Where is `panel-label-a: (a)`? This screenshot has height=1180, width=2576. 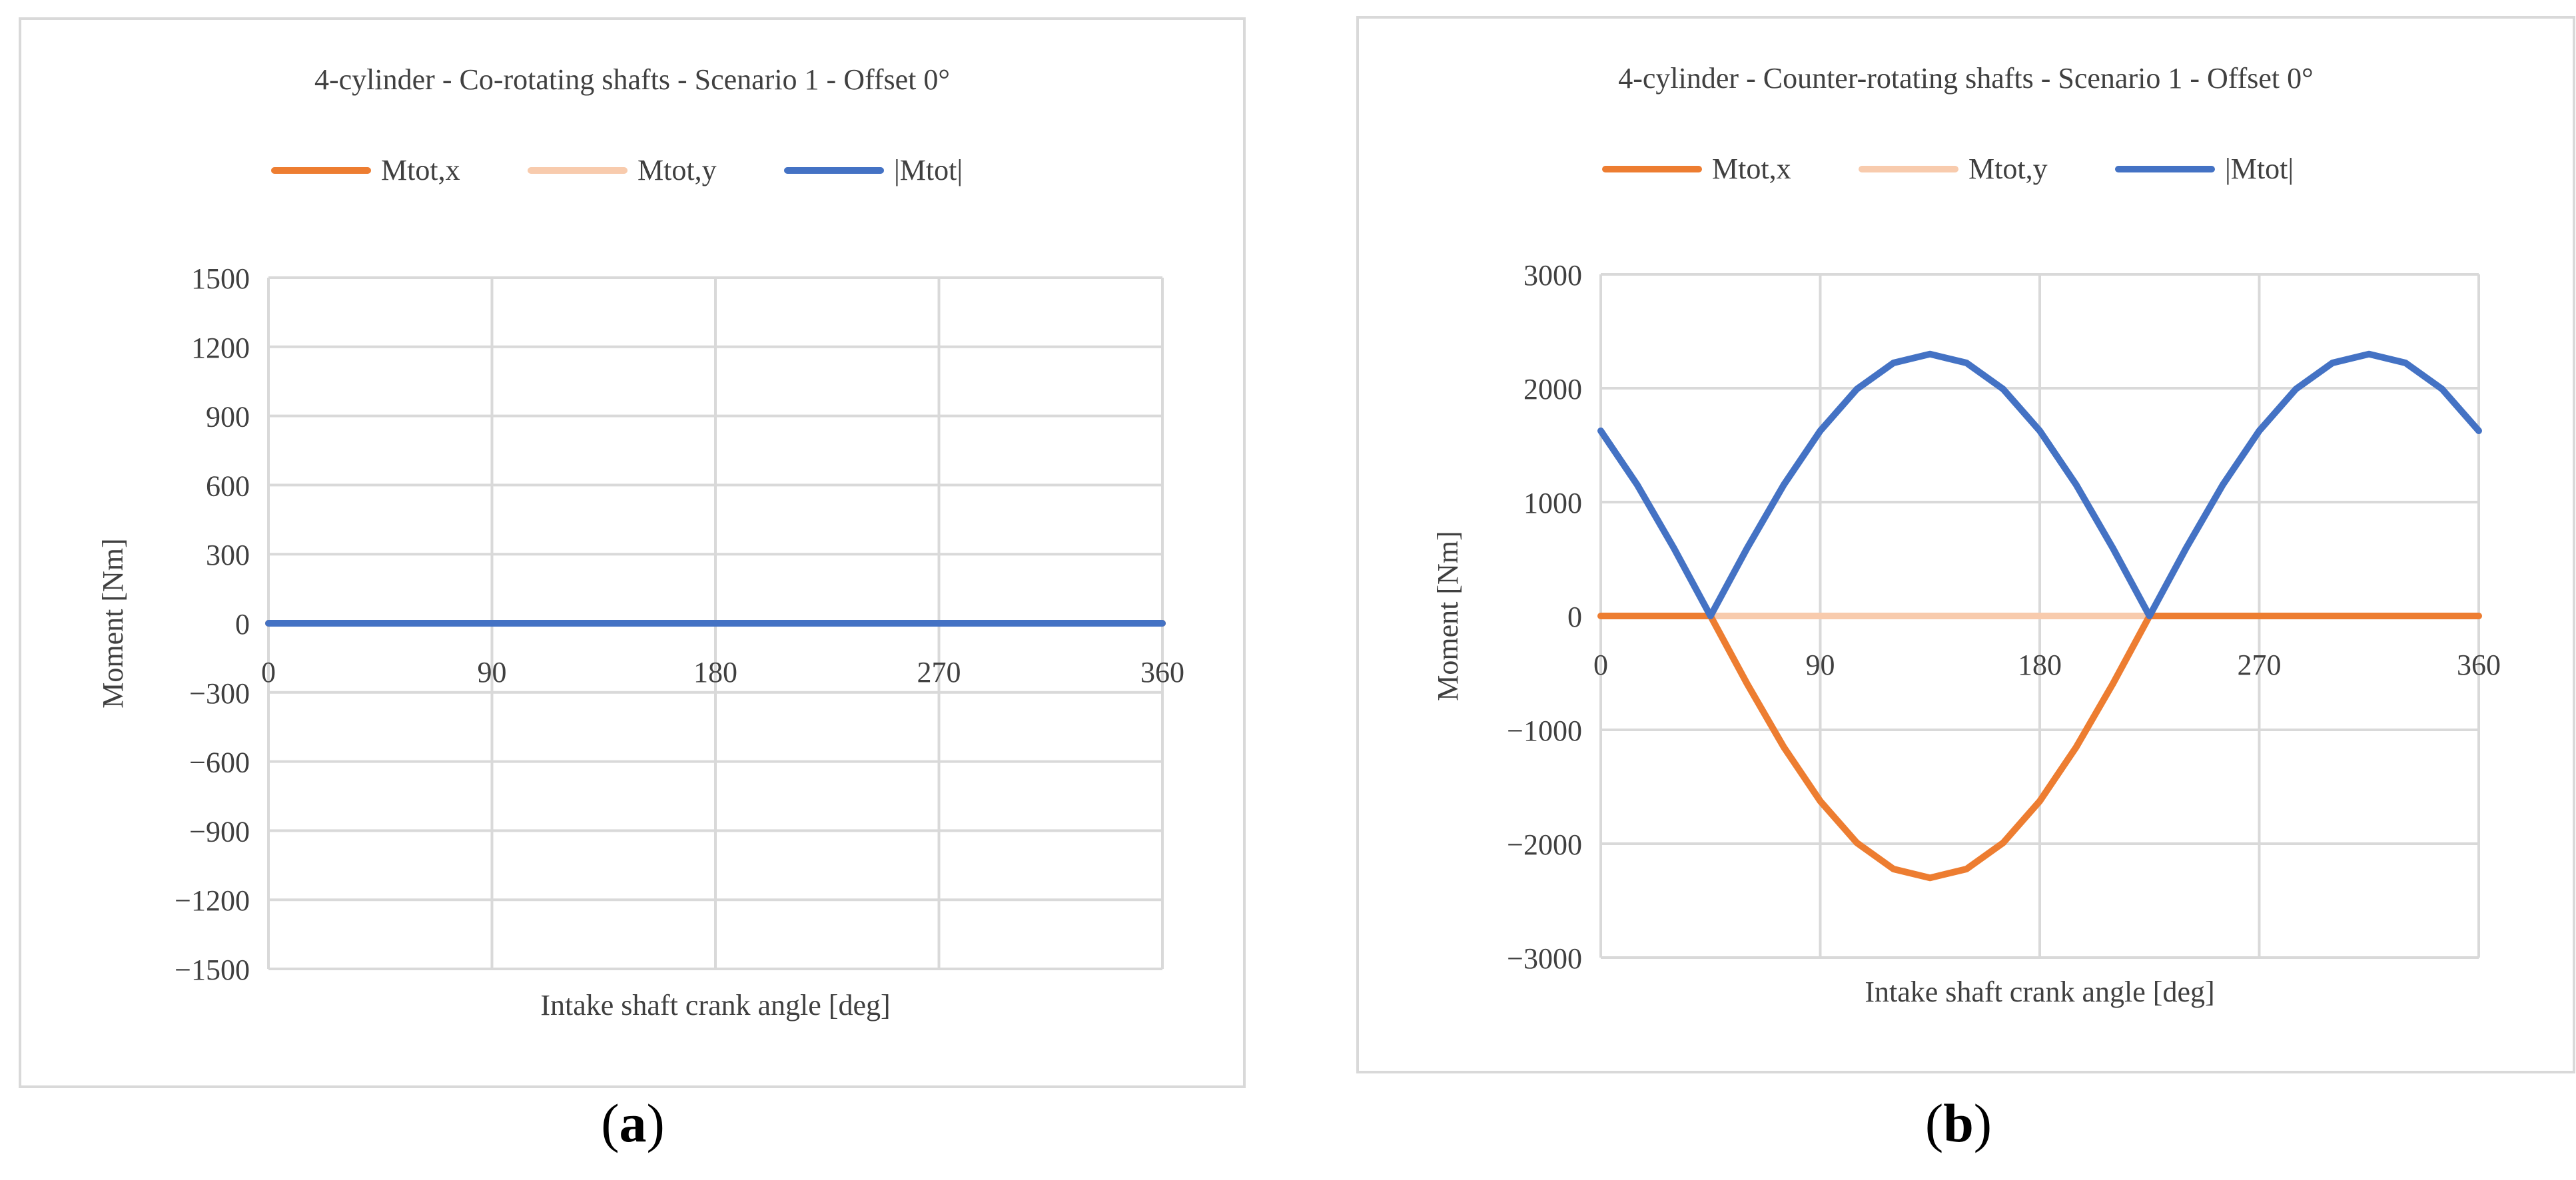 panel-label-a: (a) is located at coordinates (633, 1123).